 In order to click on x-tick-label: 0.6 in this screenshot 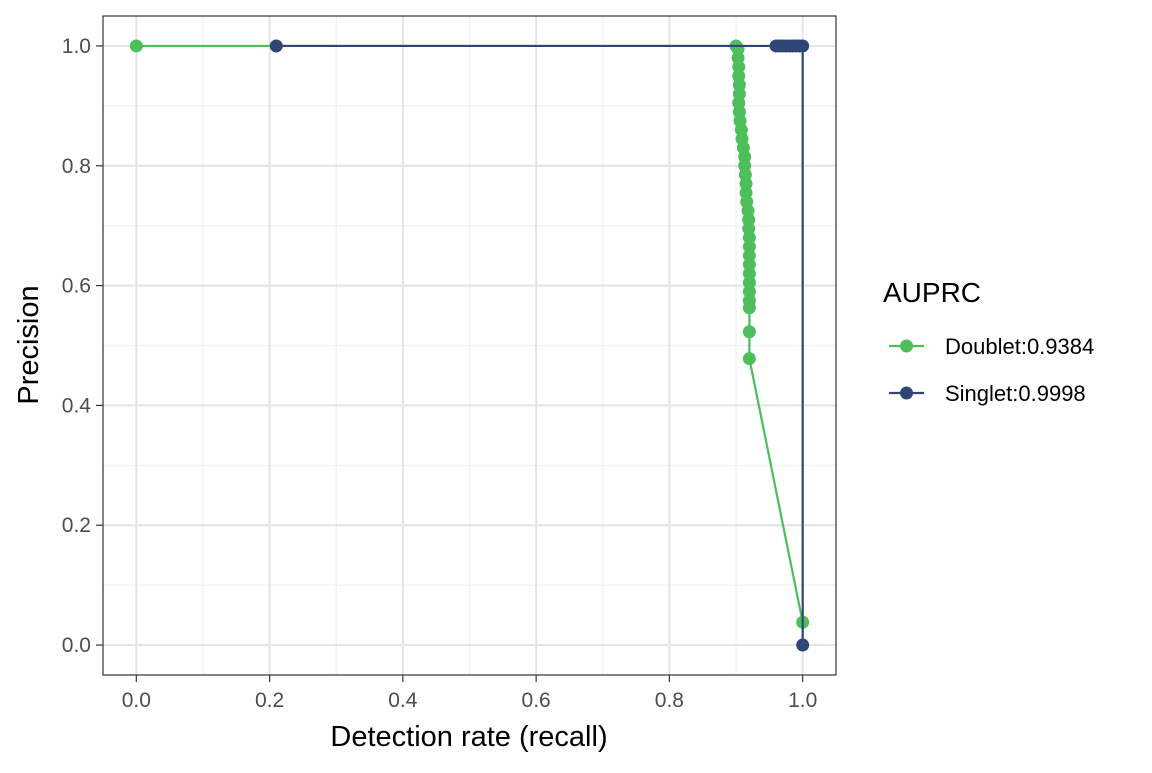, I will do `click(536, 700)`.